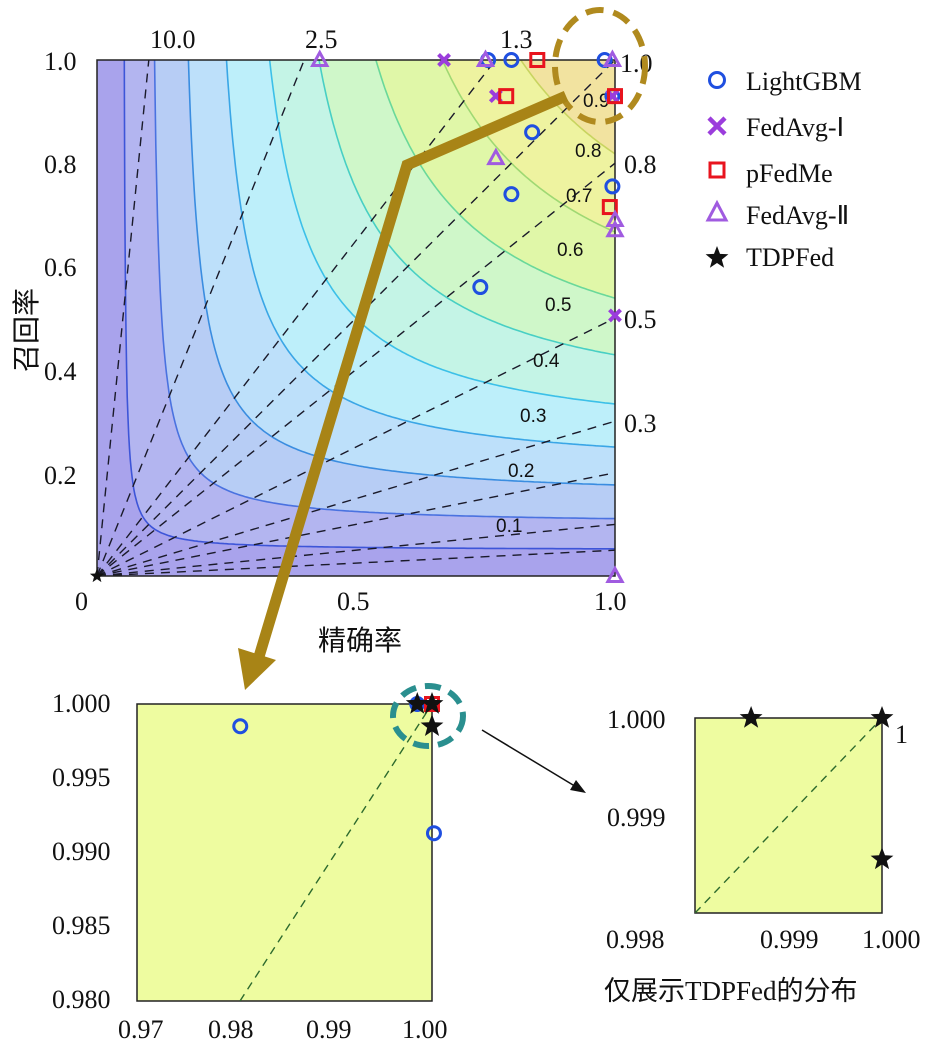 The width and height of the screenshot is (925, 1043). Describe the element at coordinates (640, 423) in the screenshot. I see `ratio-label-right-0.3: 0.3` at that location.